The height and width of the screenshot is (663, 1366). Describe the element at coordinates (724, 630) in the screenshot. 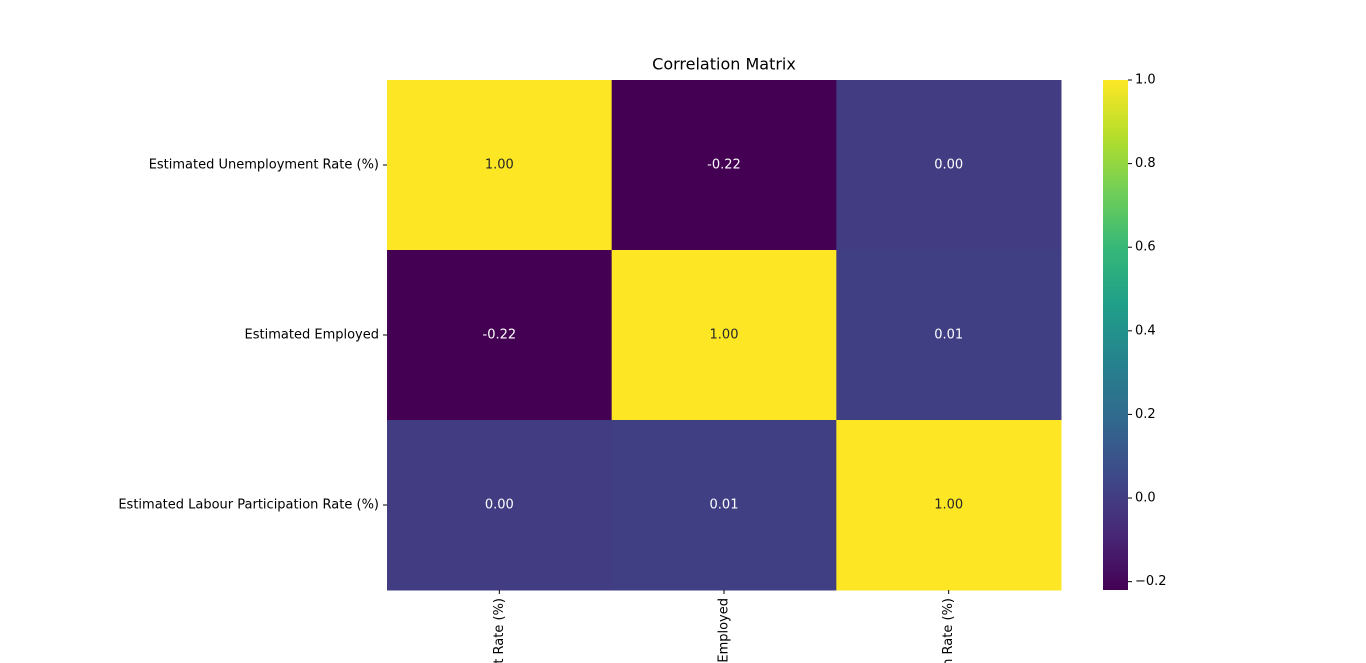

I see `x-tick-label: Estimated Employed` at that location.